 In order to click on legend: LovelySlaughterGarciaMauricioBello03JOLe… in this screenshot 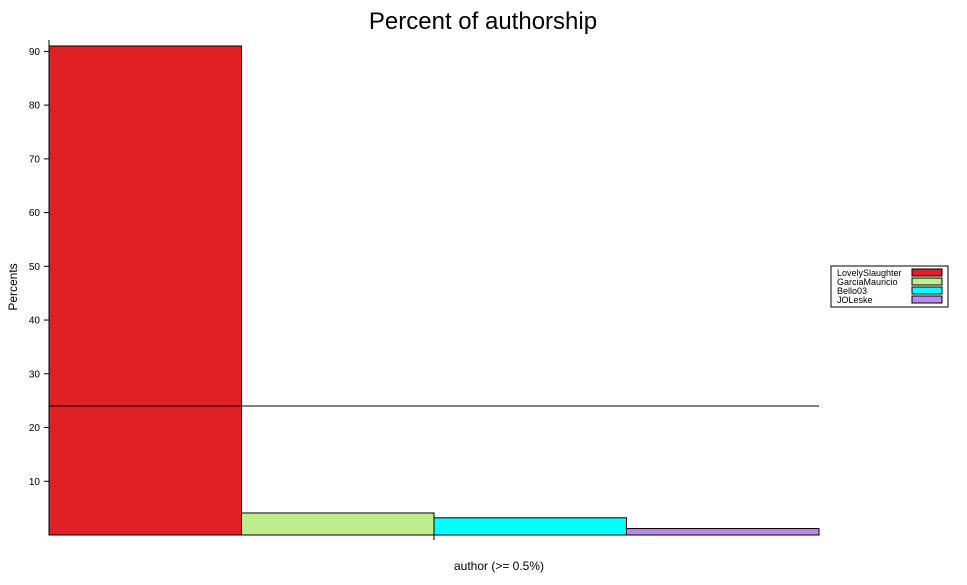, I will do `click(889, 286)`.